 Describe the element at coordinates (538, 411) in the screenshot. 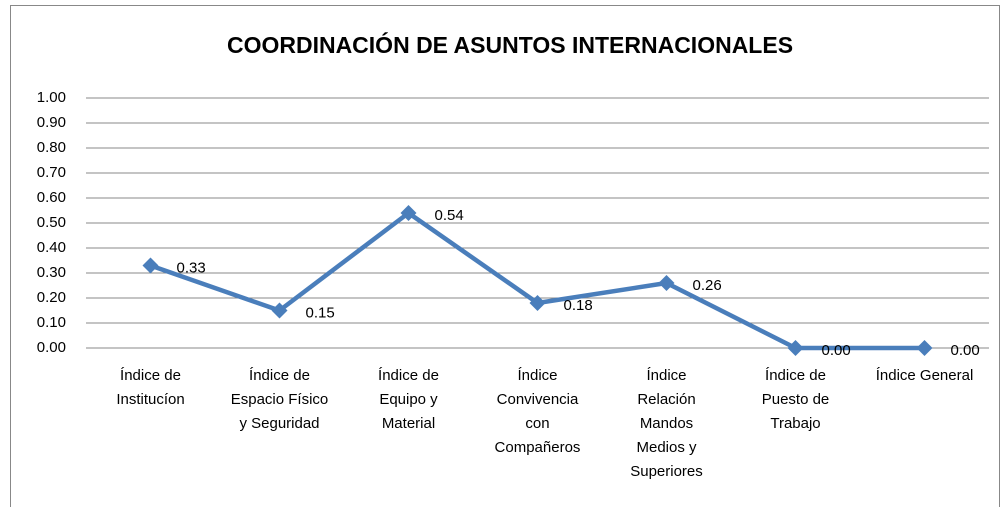

I see `x-tick-label: Índice Convivencia con Compañeros` at that location.